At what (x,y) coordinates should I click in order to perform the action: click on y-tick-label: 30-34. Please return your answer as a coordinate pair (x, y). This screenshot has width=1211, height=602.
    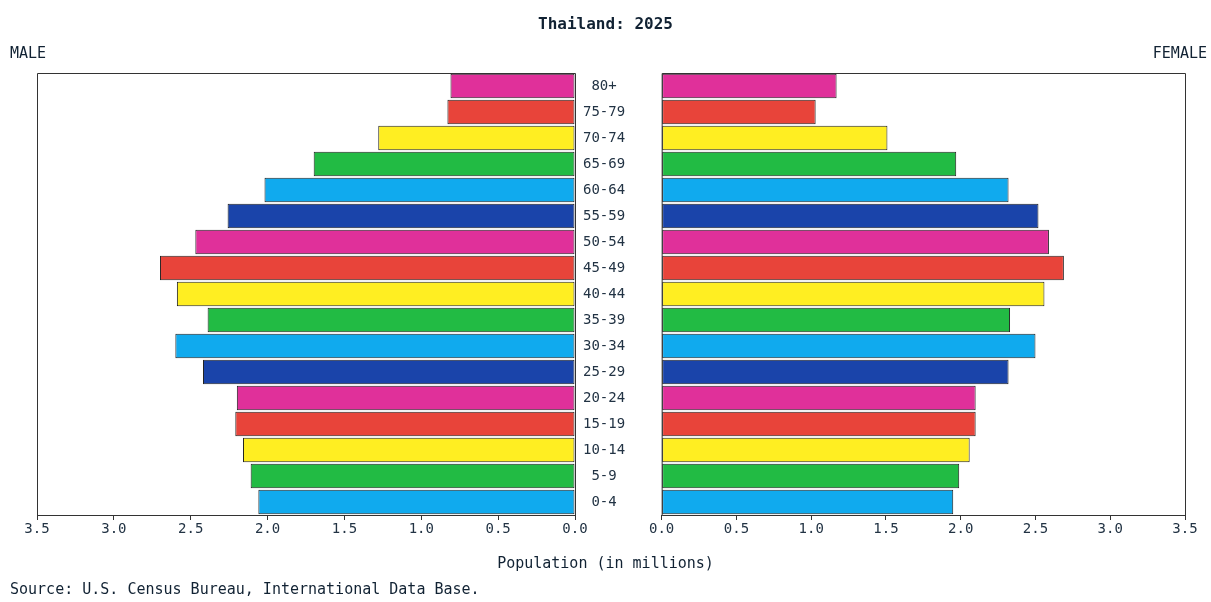
    Looking at the image, I should click on (604, 344).